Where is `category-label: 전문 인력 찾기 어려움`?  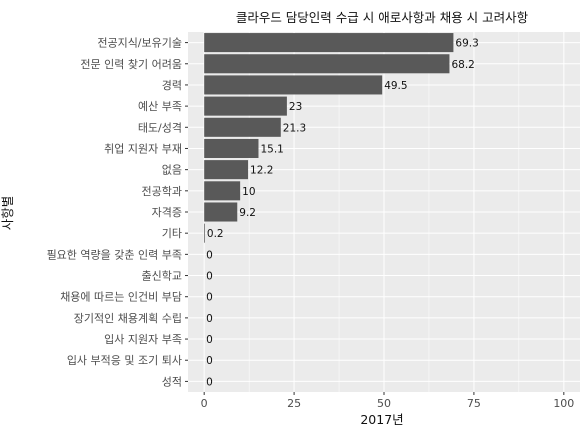 category-label: 전문 인력 찾기 어려움 is located at coordinates (131, 64).